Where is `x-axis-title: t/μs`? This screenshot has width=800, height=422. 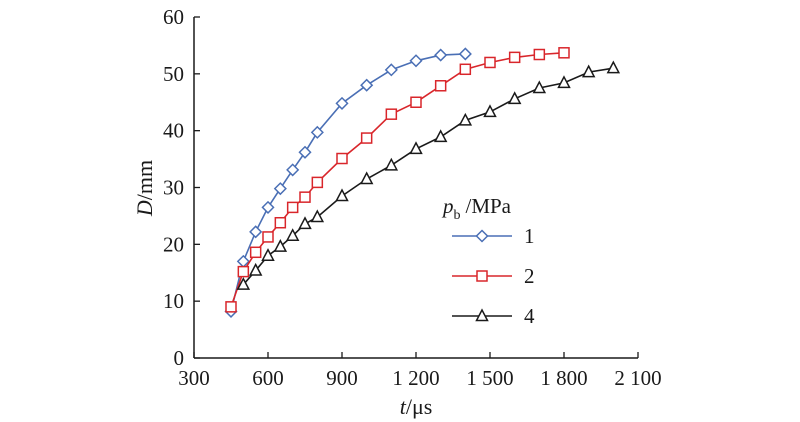
x-axis-title: t/μs is located at coordinates (416, 406).